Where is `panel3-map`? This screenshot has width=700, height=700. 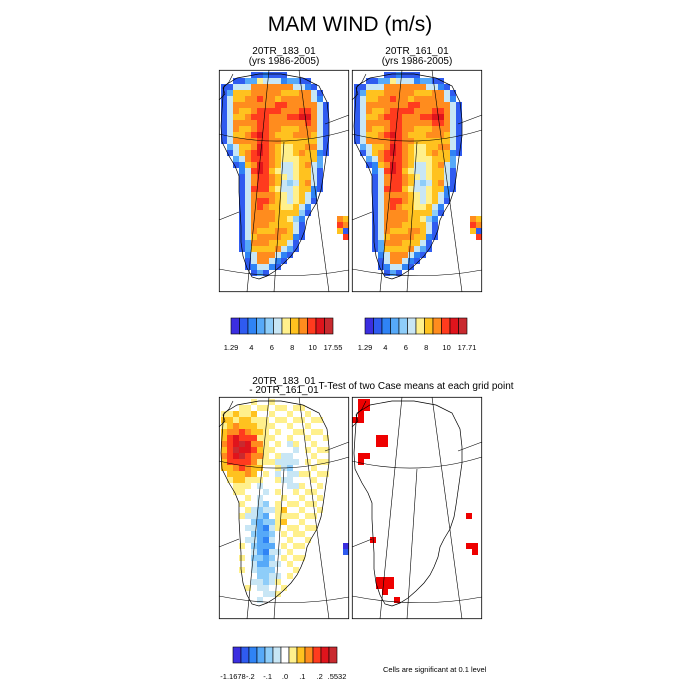 panel3-map is located at coordinates (284, 508).